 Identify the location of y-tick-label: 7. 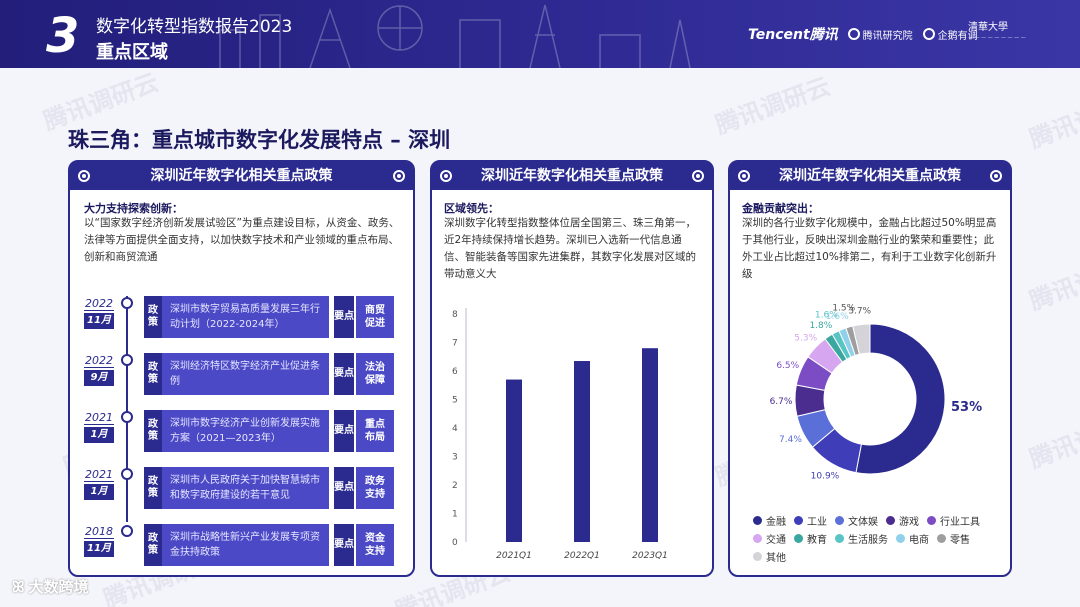
(455, 344).